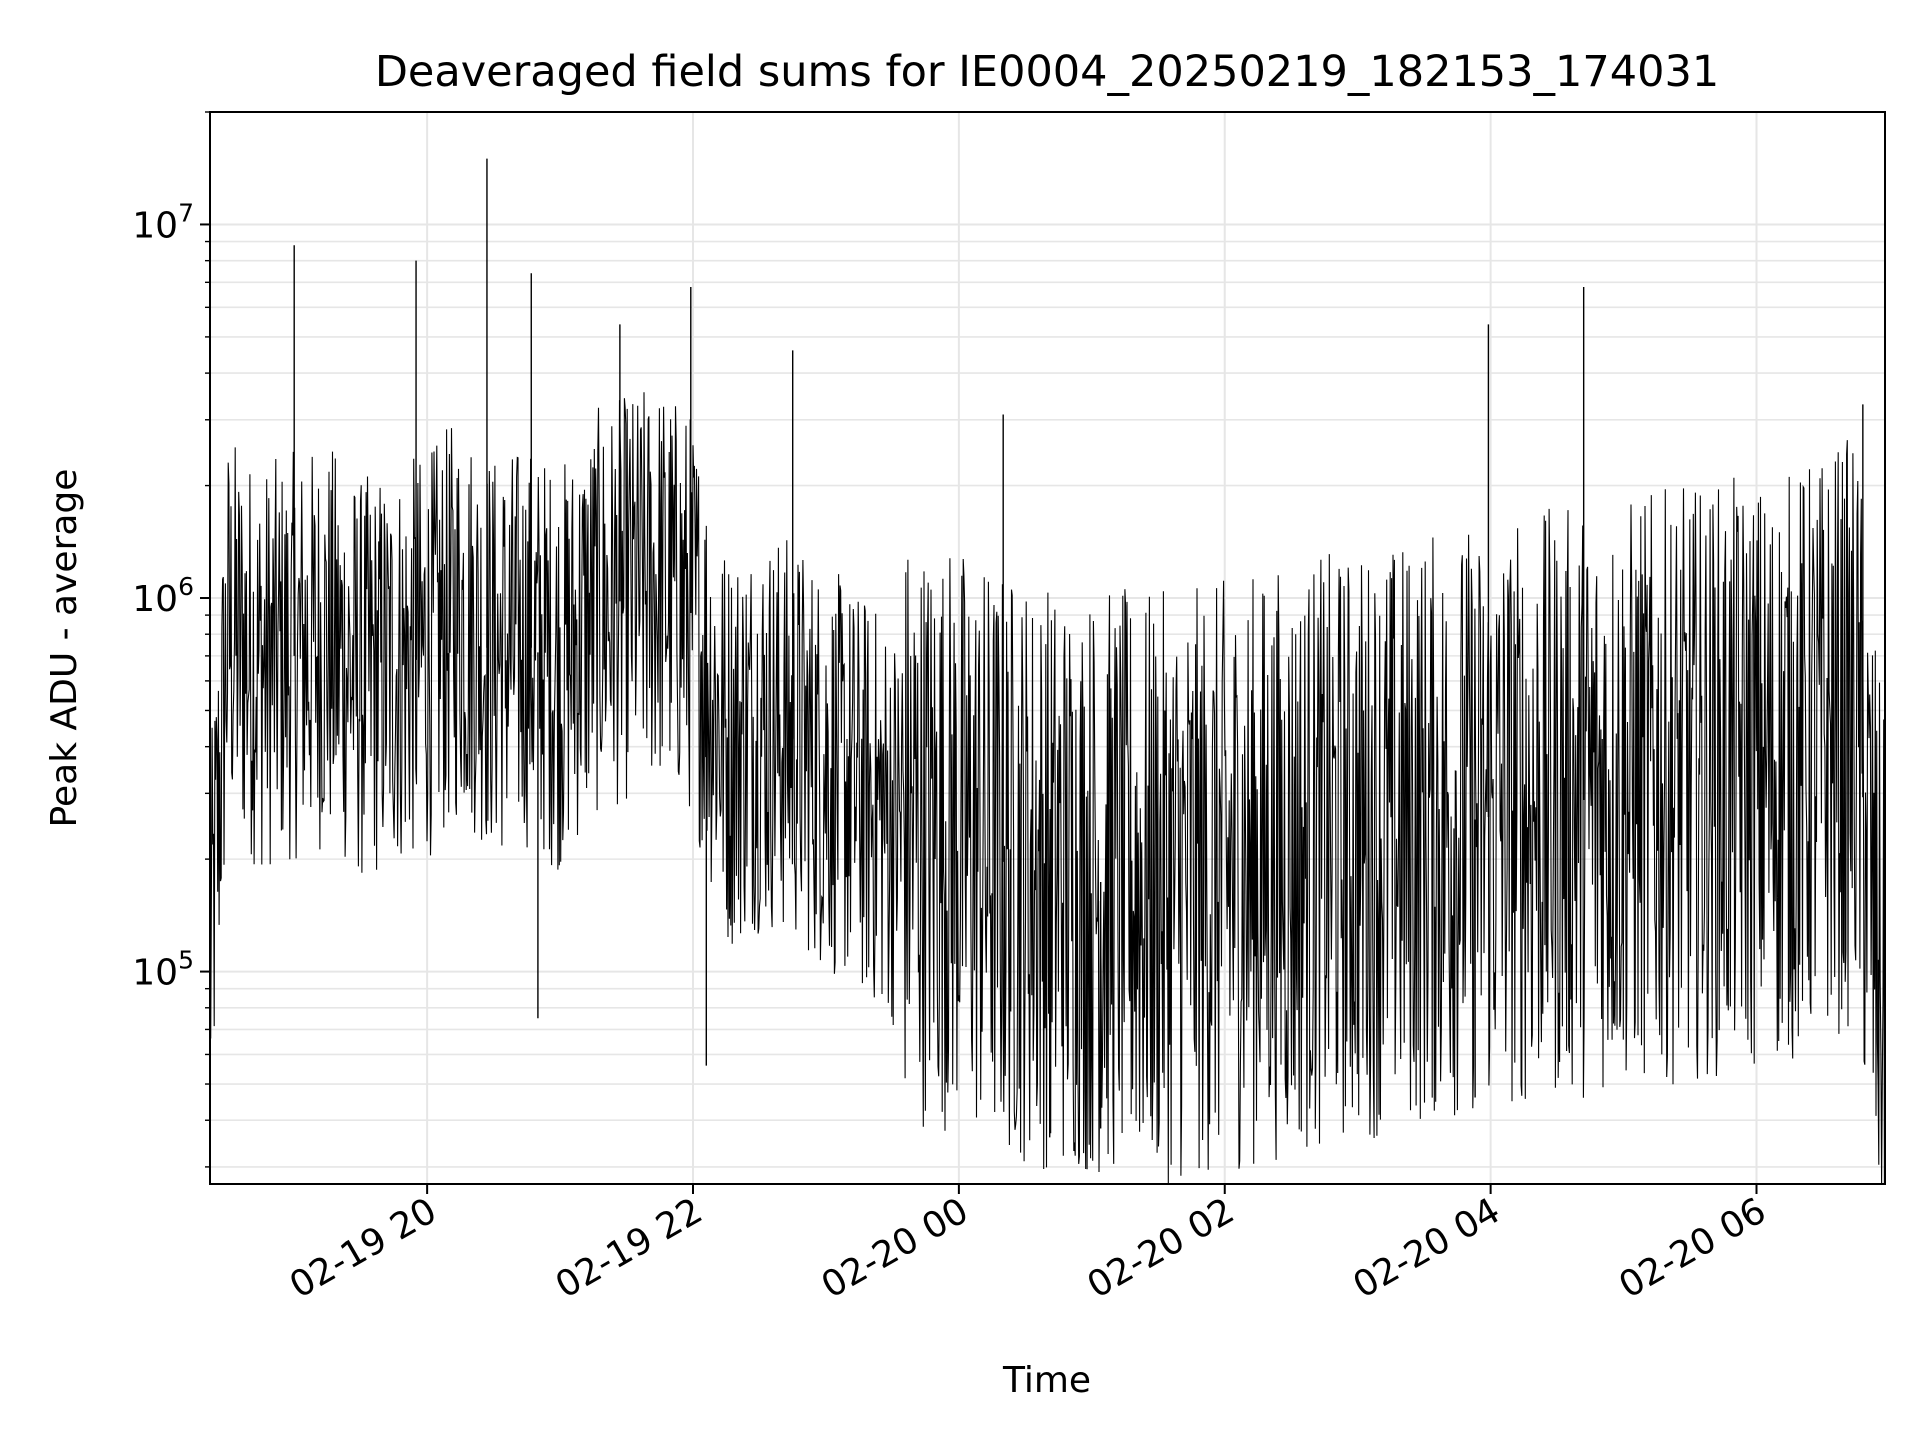  I want to click on y-tick-label: 10⁵, so click(163, 970).